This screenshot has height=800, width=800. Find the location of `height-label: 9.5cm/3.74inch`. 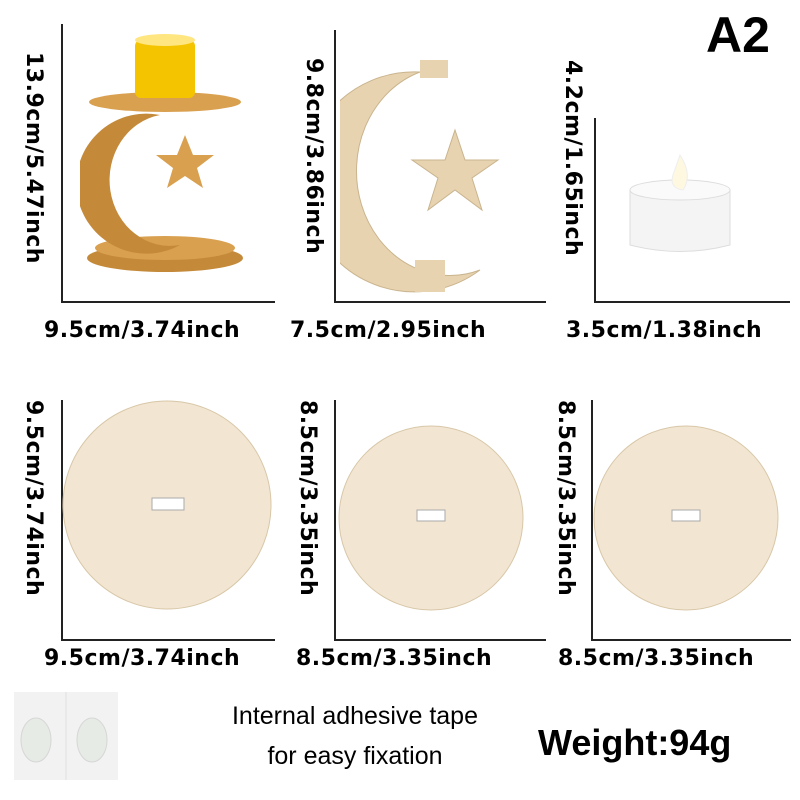

height-label: 9.5cm/3.74inch is located at coordinates (33, 498).